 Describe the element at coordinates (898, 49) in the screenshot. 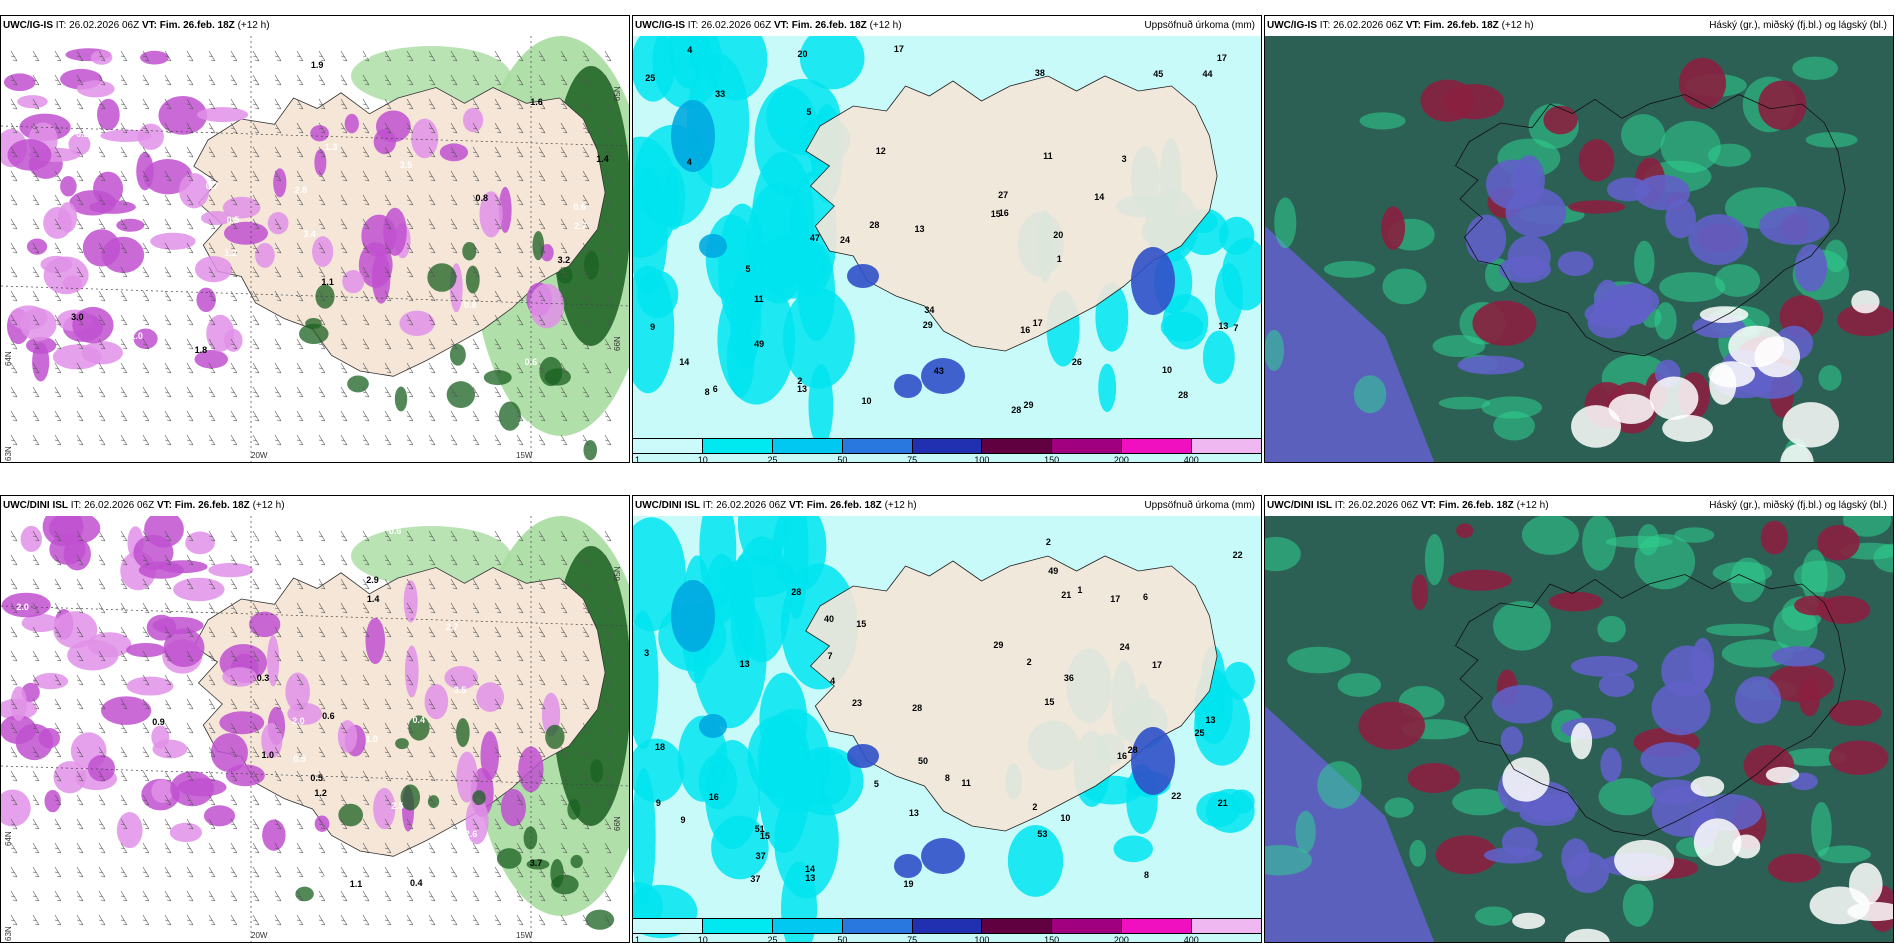

I see `precip-amount-label: 17` at that location.